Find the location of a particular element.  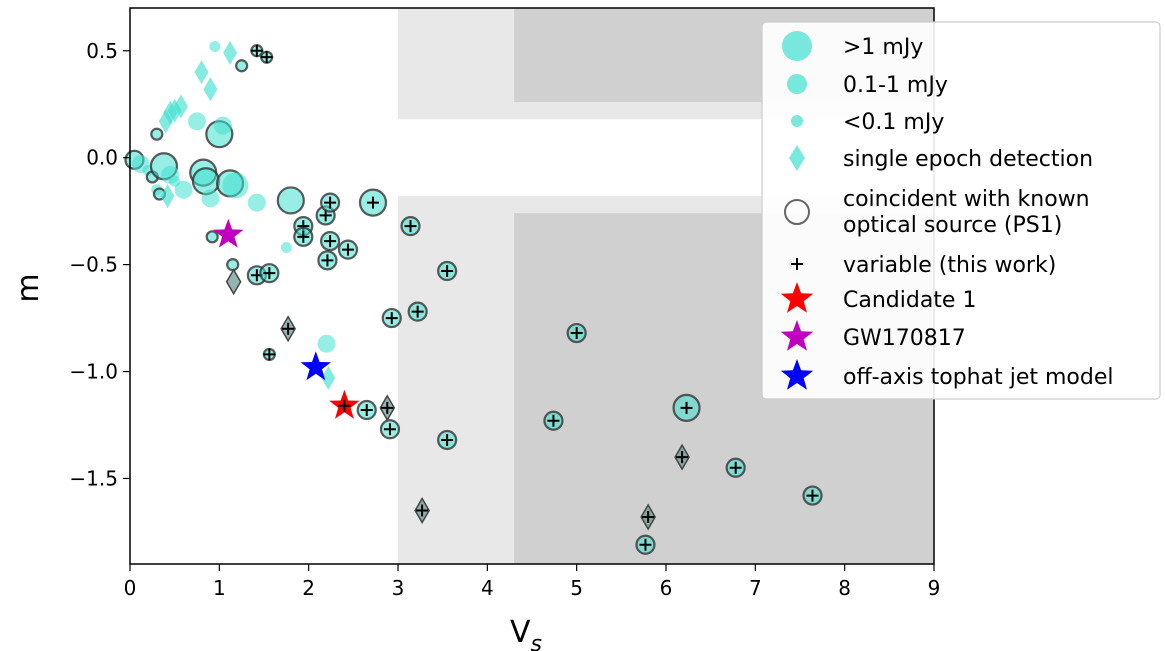

x-tick-label: 4 is located at coordinates (487, 588).